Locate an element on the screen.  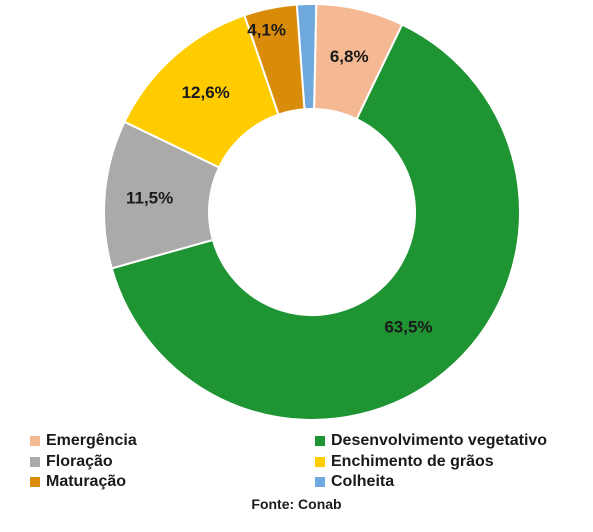
data-label: 6,8% is located at coordinates (349, 56).